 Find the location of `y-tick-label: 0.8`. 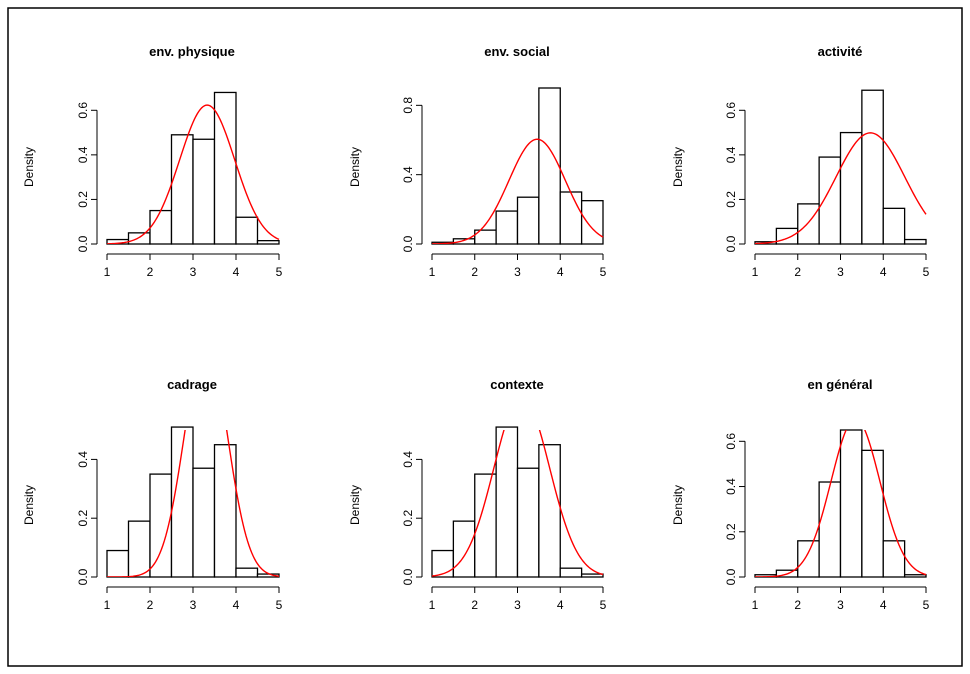

y-tick-label: 0.8 is located at coordinates (408, 105).